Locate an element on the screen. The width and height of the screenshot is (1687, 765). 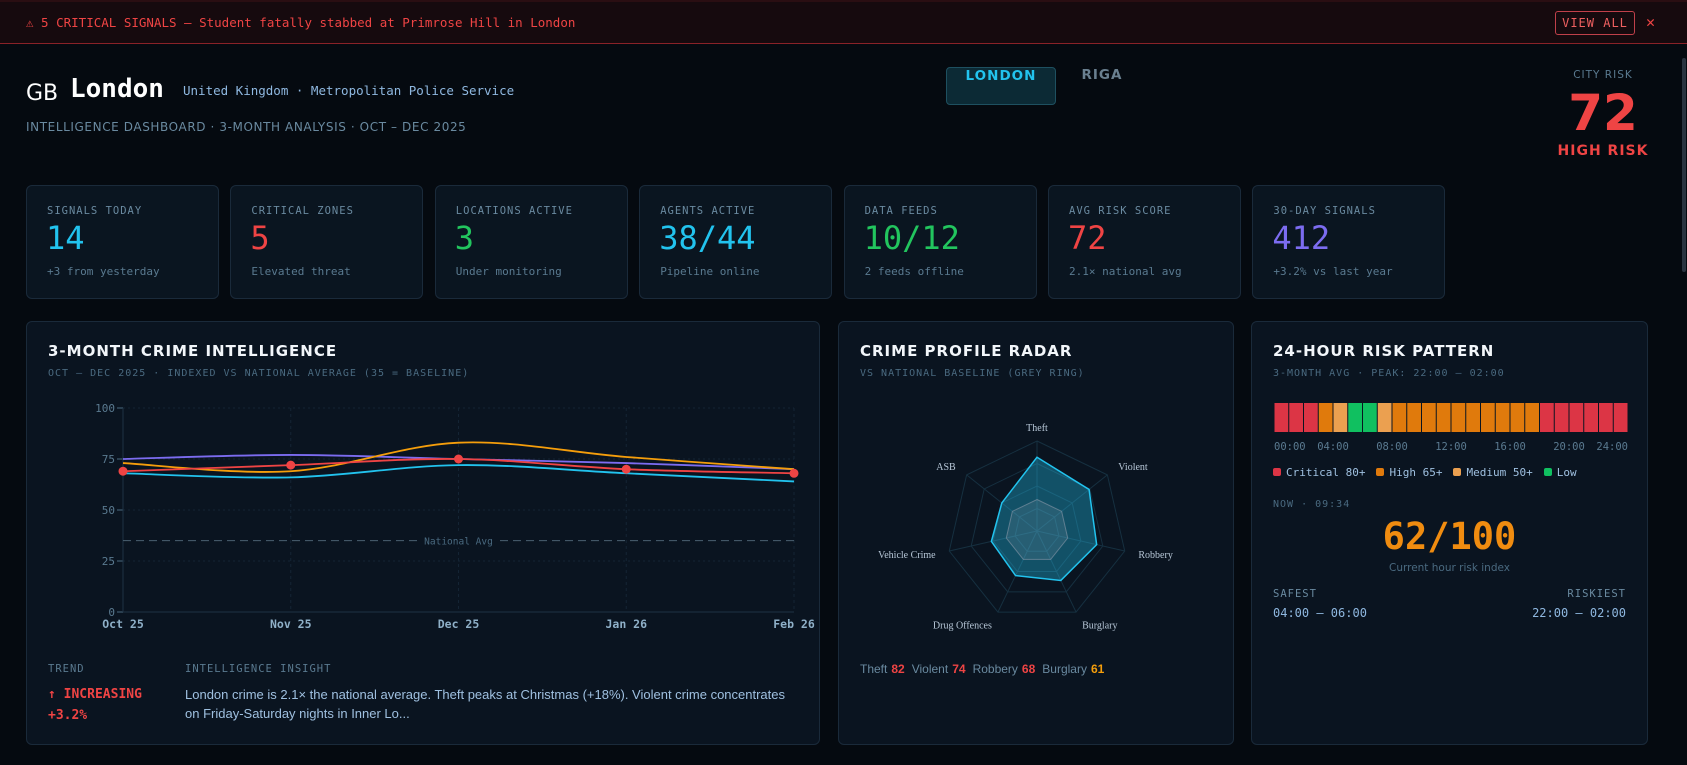
trend-label: TREND is located at coordinates (66, 669).